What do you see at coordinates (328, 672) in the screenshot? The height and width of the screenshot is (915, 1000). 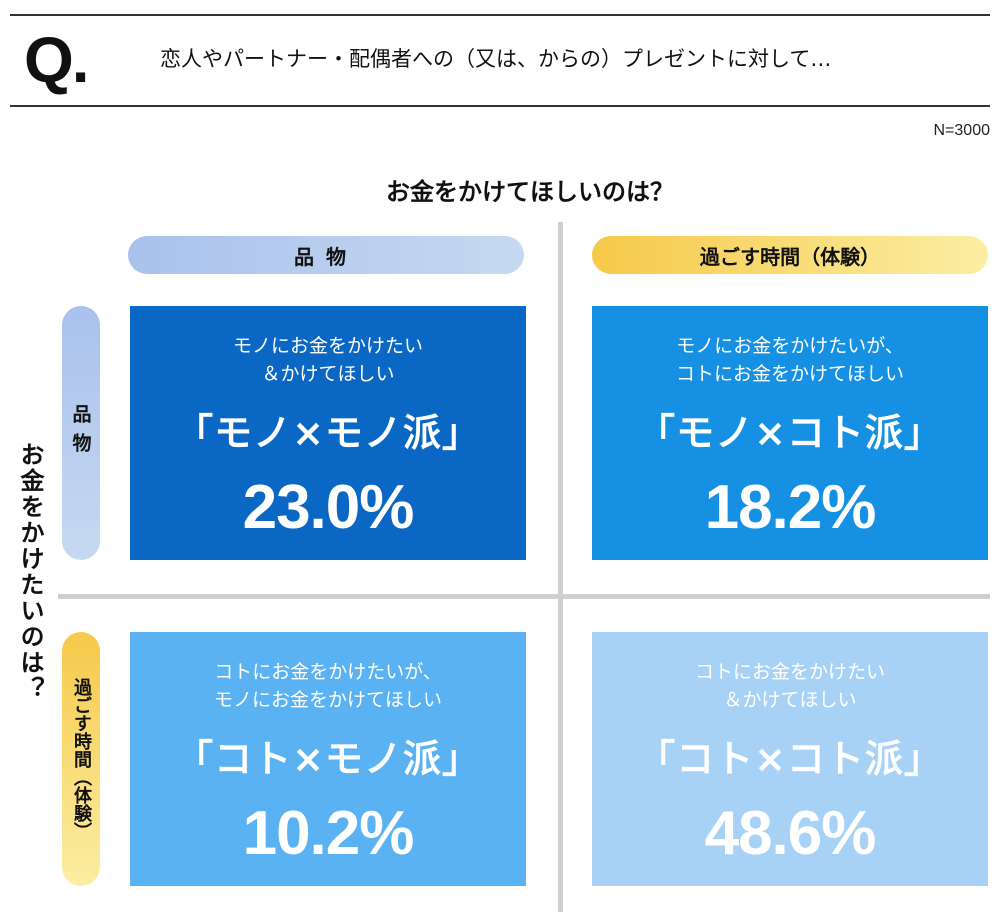 I see `cell-description-line: コトにお金をかけたいが、` at bounding box center [328, 672].